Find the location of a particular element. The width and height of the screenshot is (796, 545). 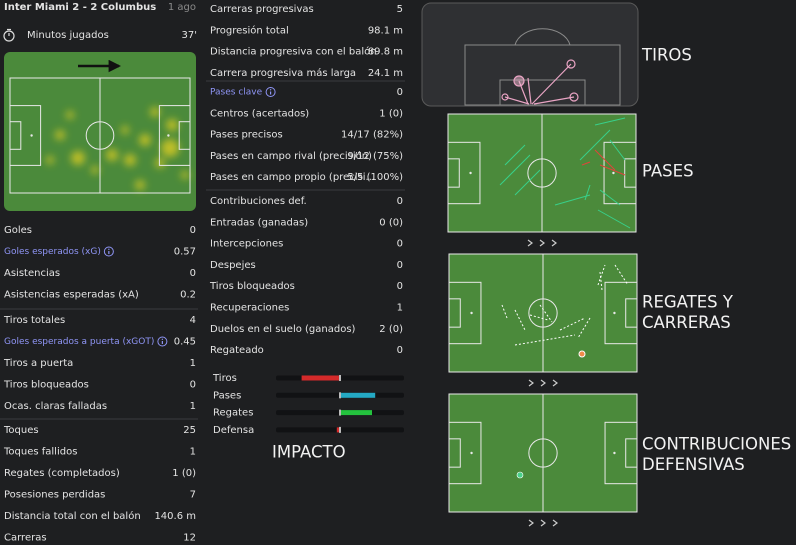

stat-label: Pases en campo rival (precisión) is located at coordinates (291, 156).